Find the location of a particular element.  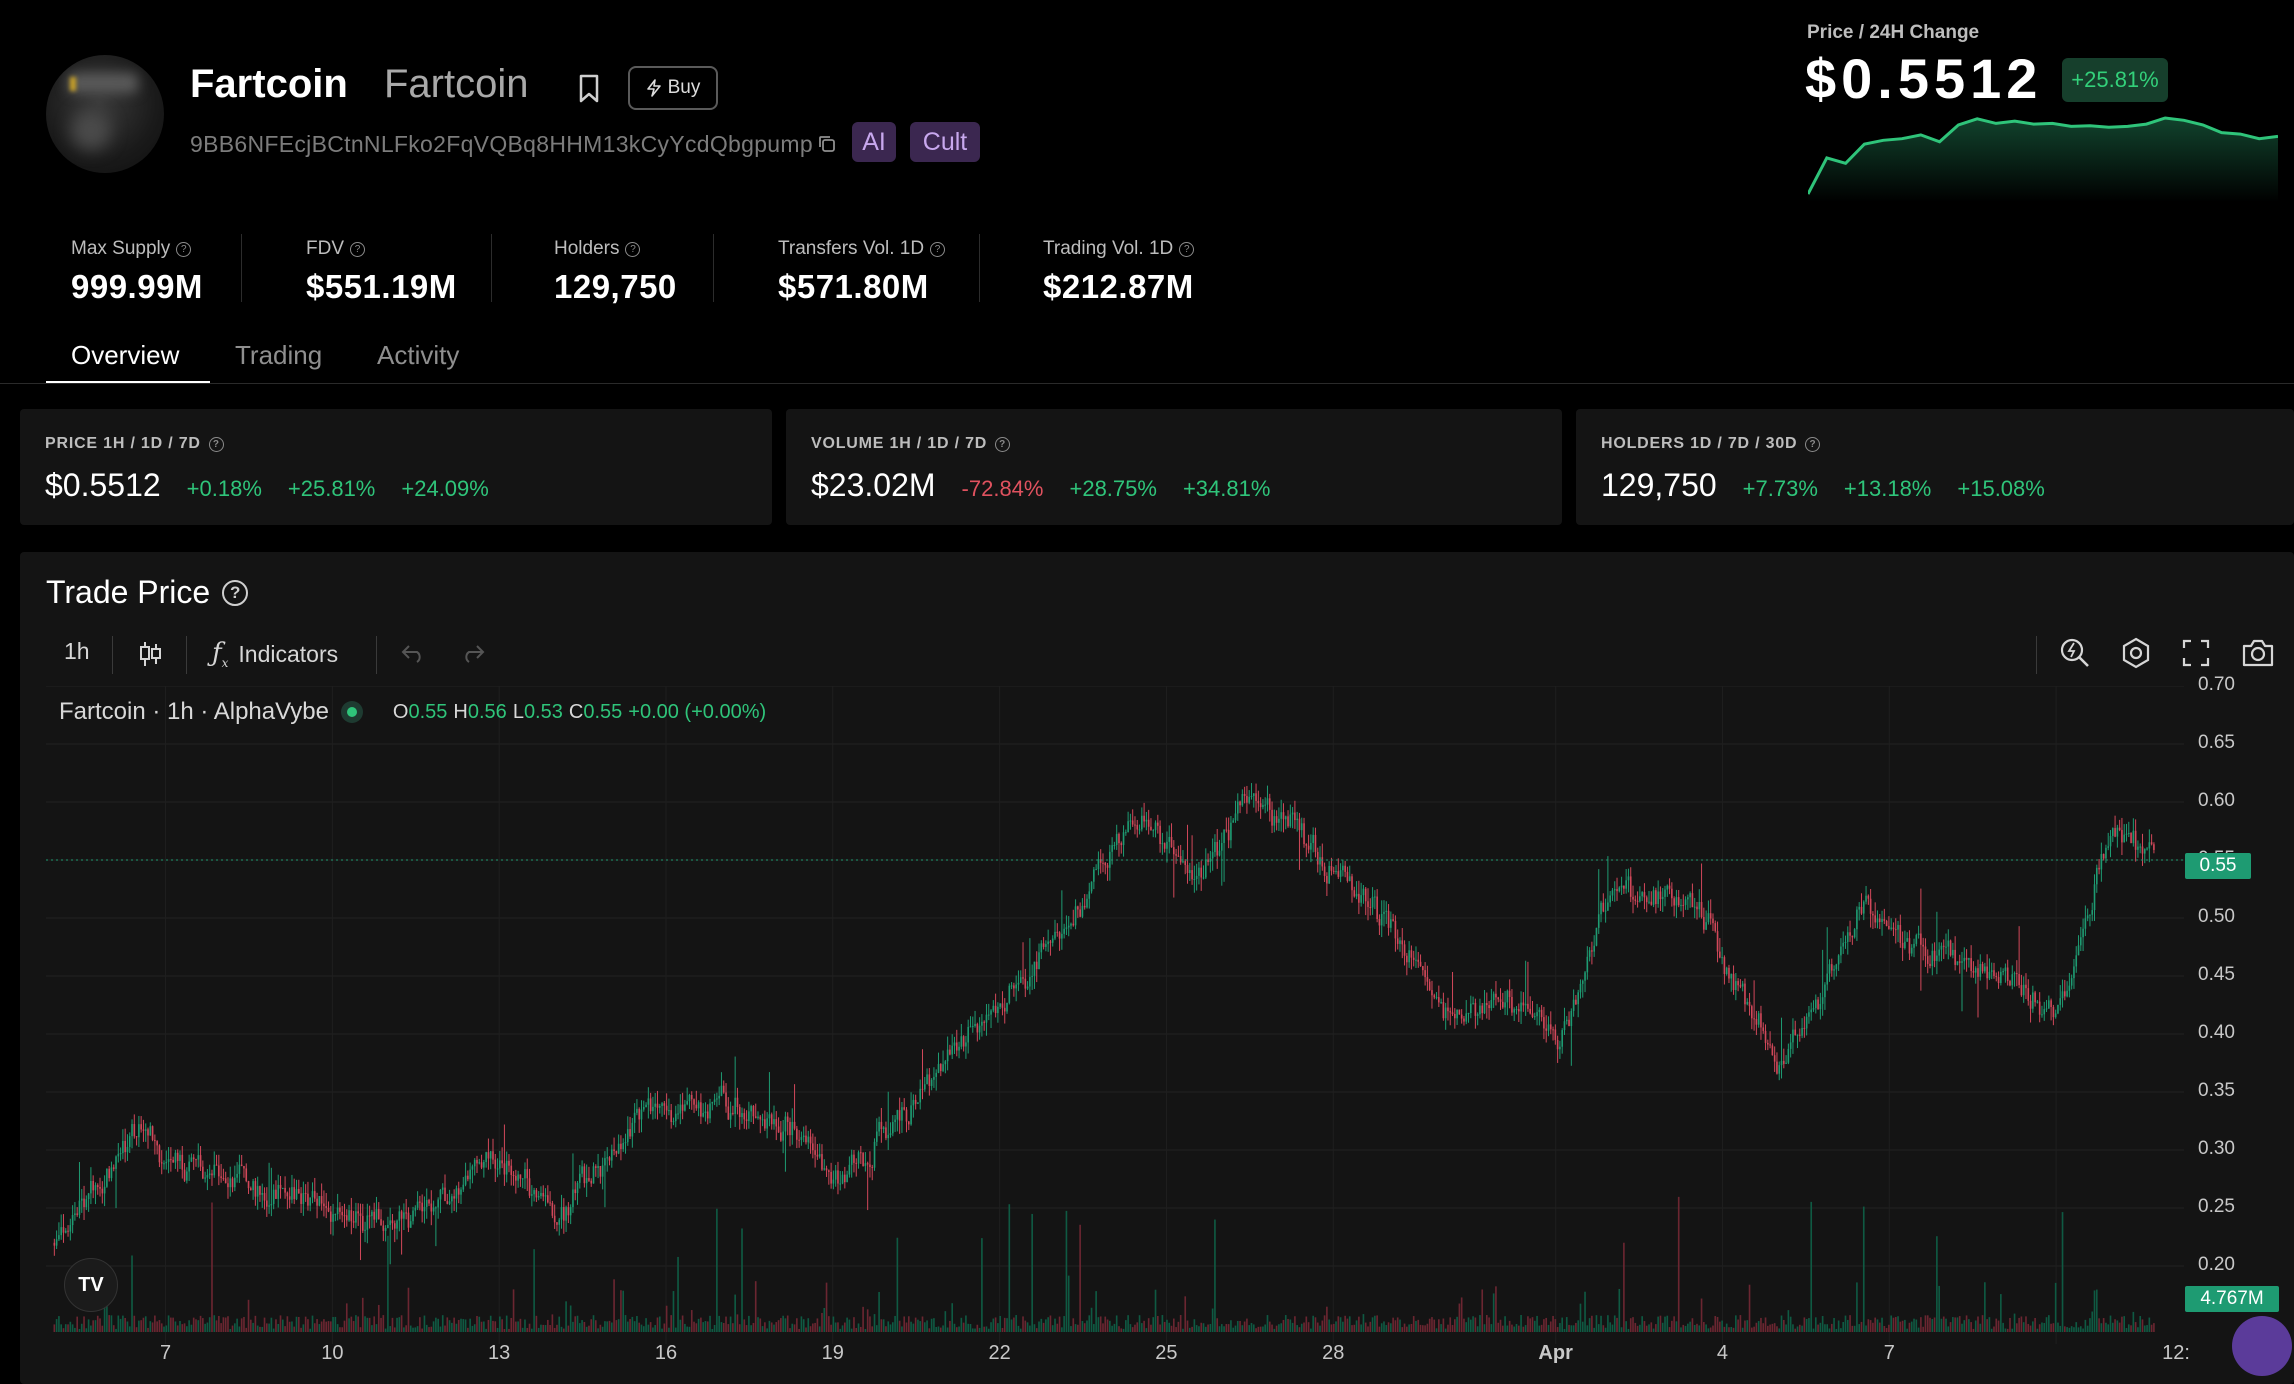

indicators-button: ƒx Indicators is located at coordinates (275, 654).